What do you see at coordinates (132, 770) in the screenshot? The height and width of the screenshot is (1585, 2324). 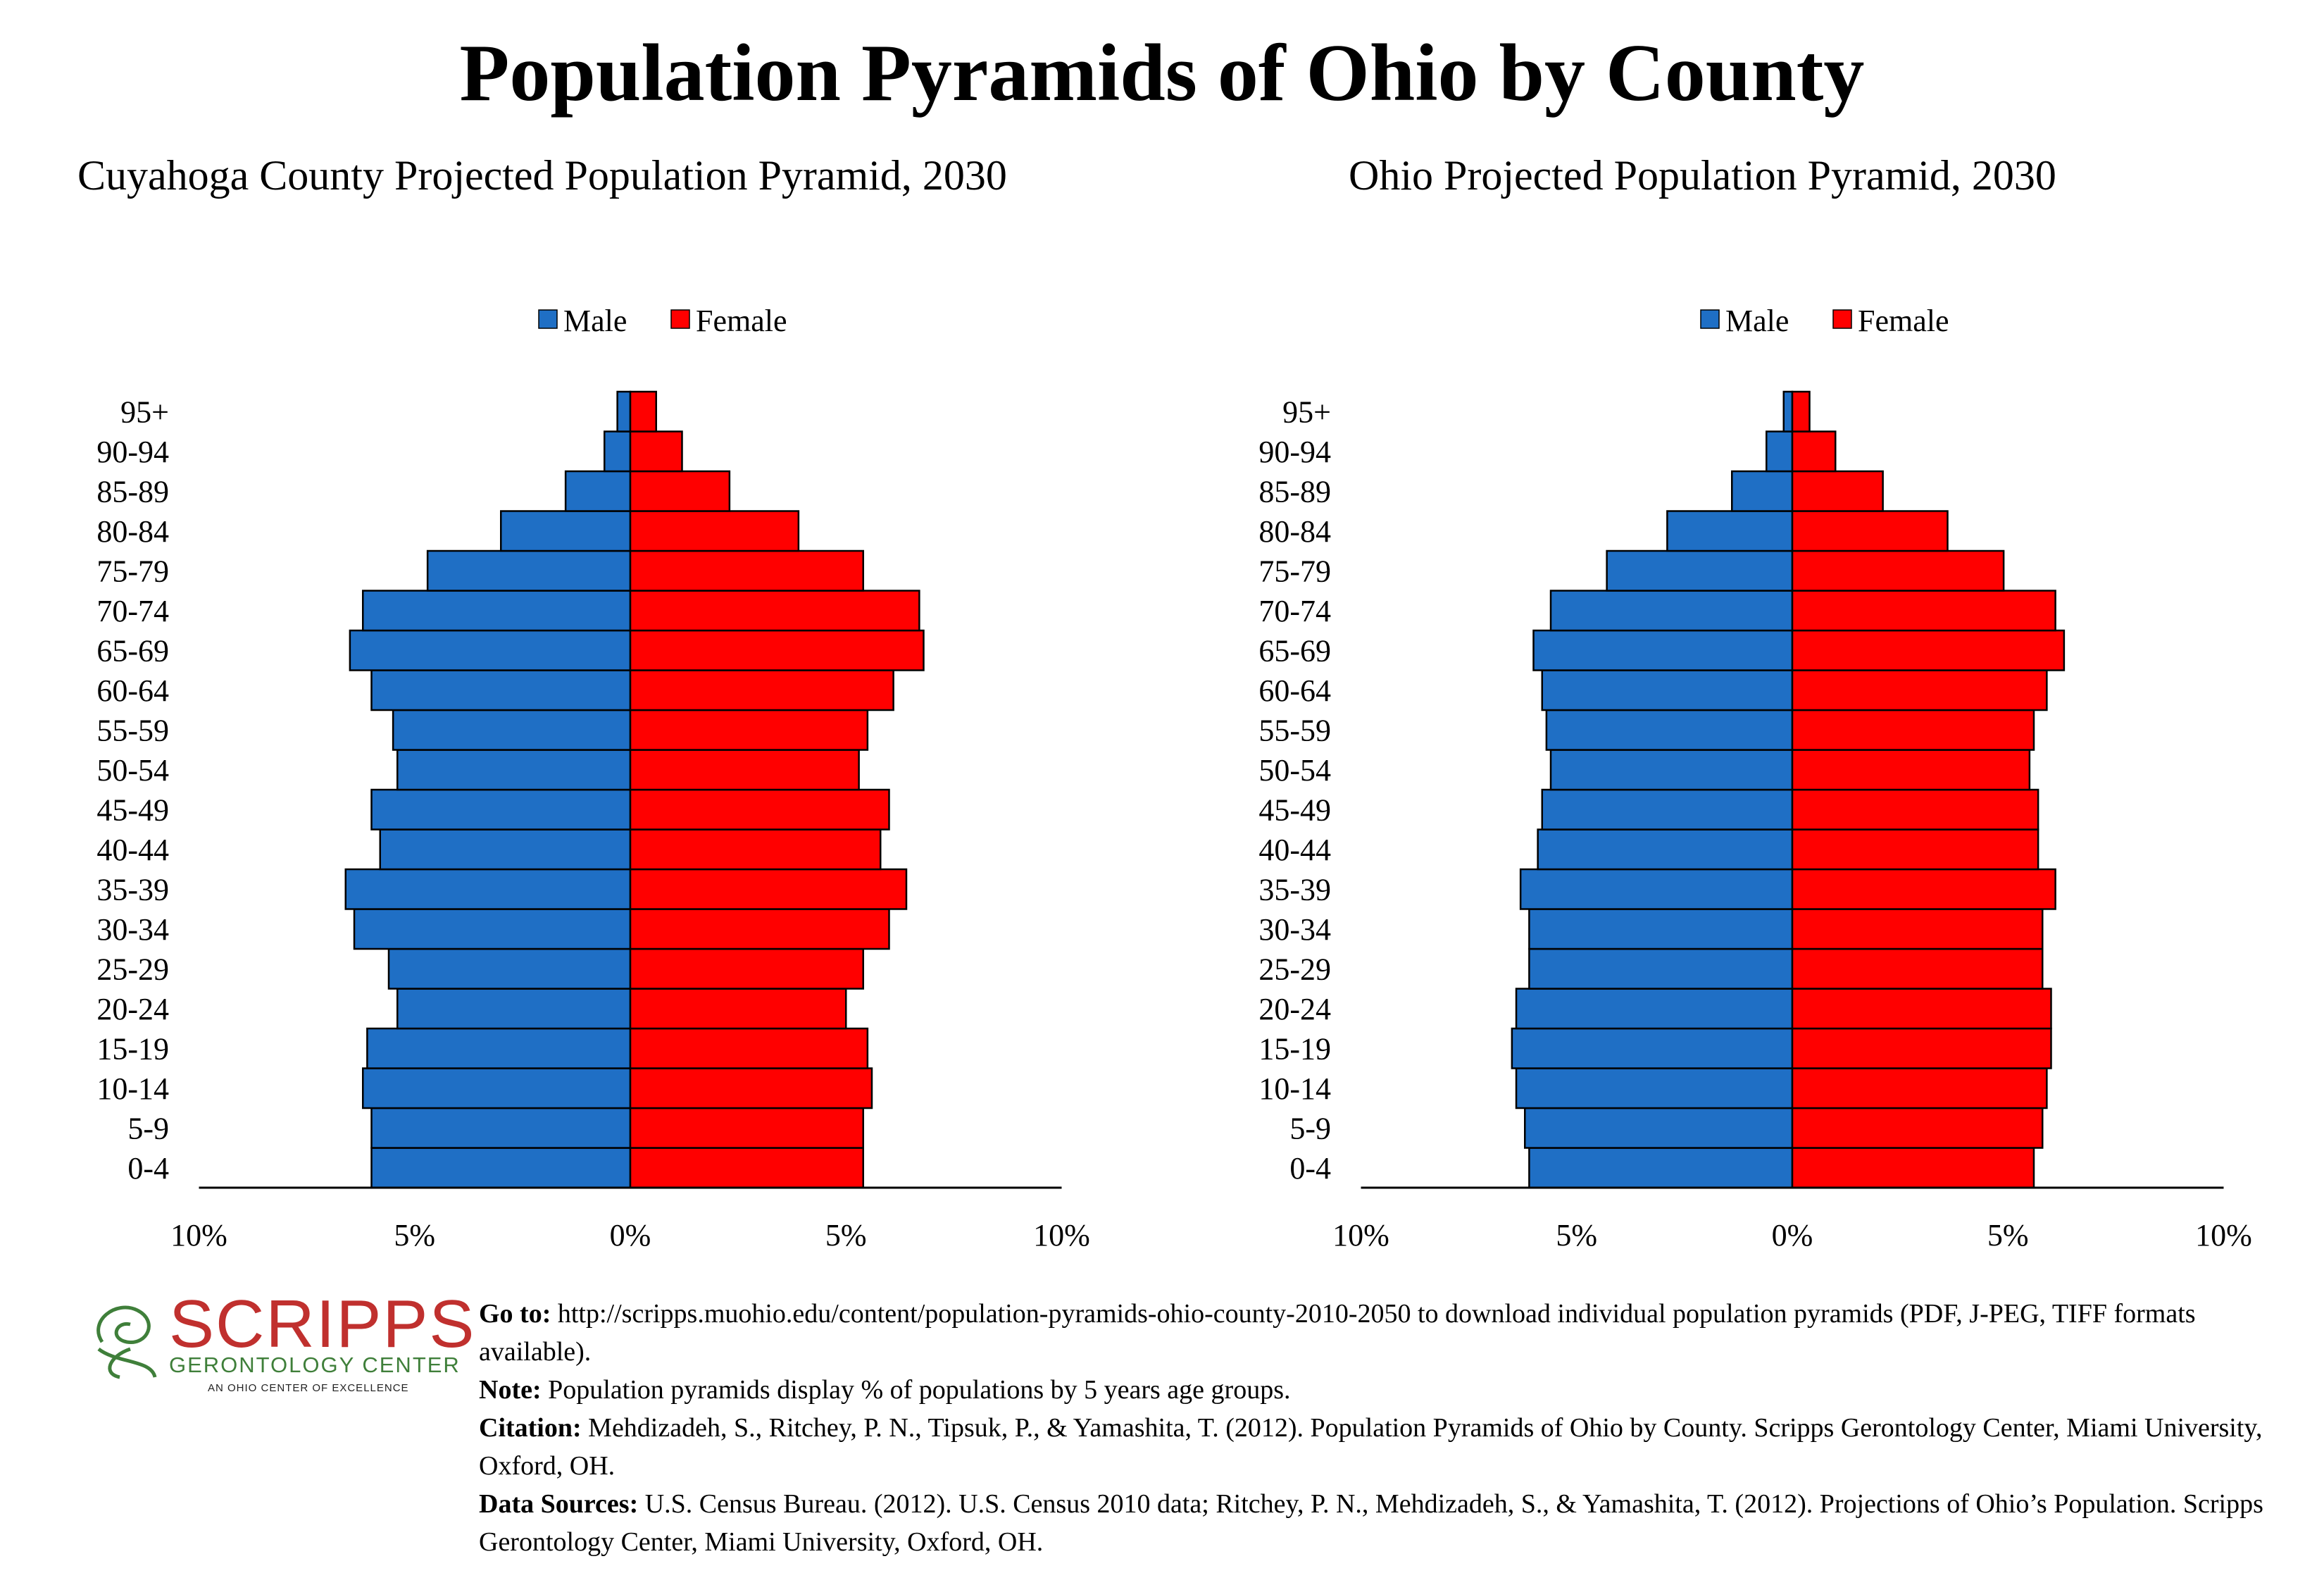 I see `category-label: 50-54` at bounding box center [132, 770].